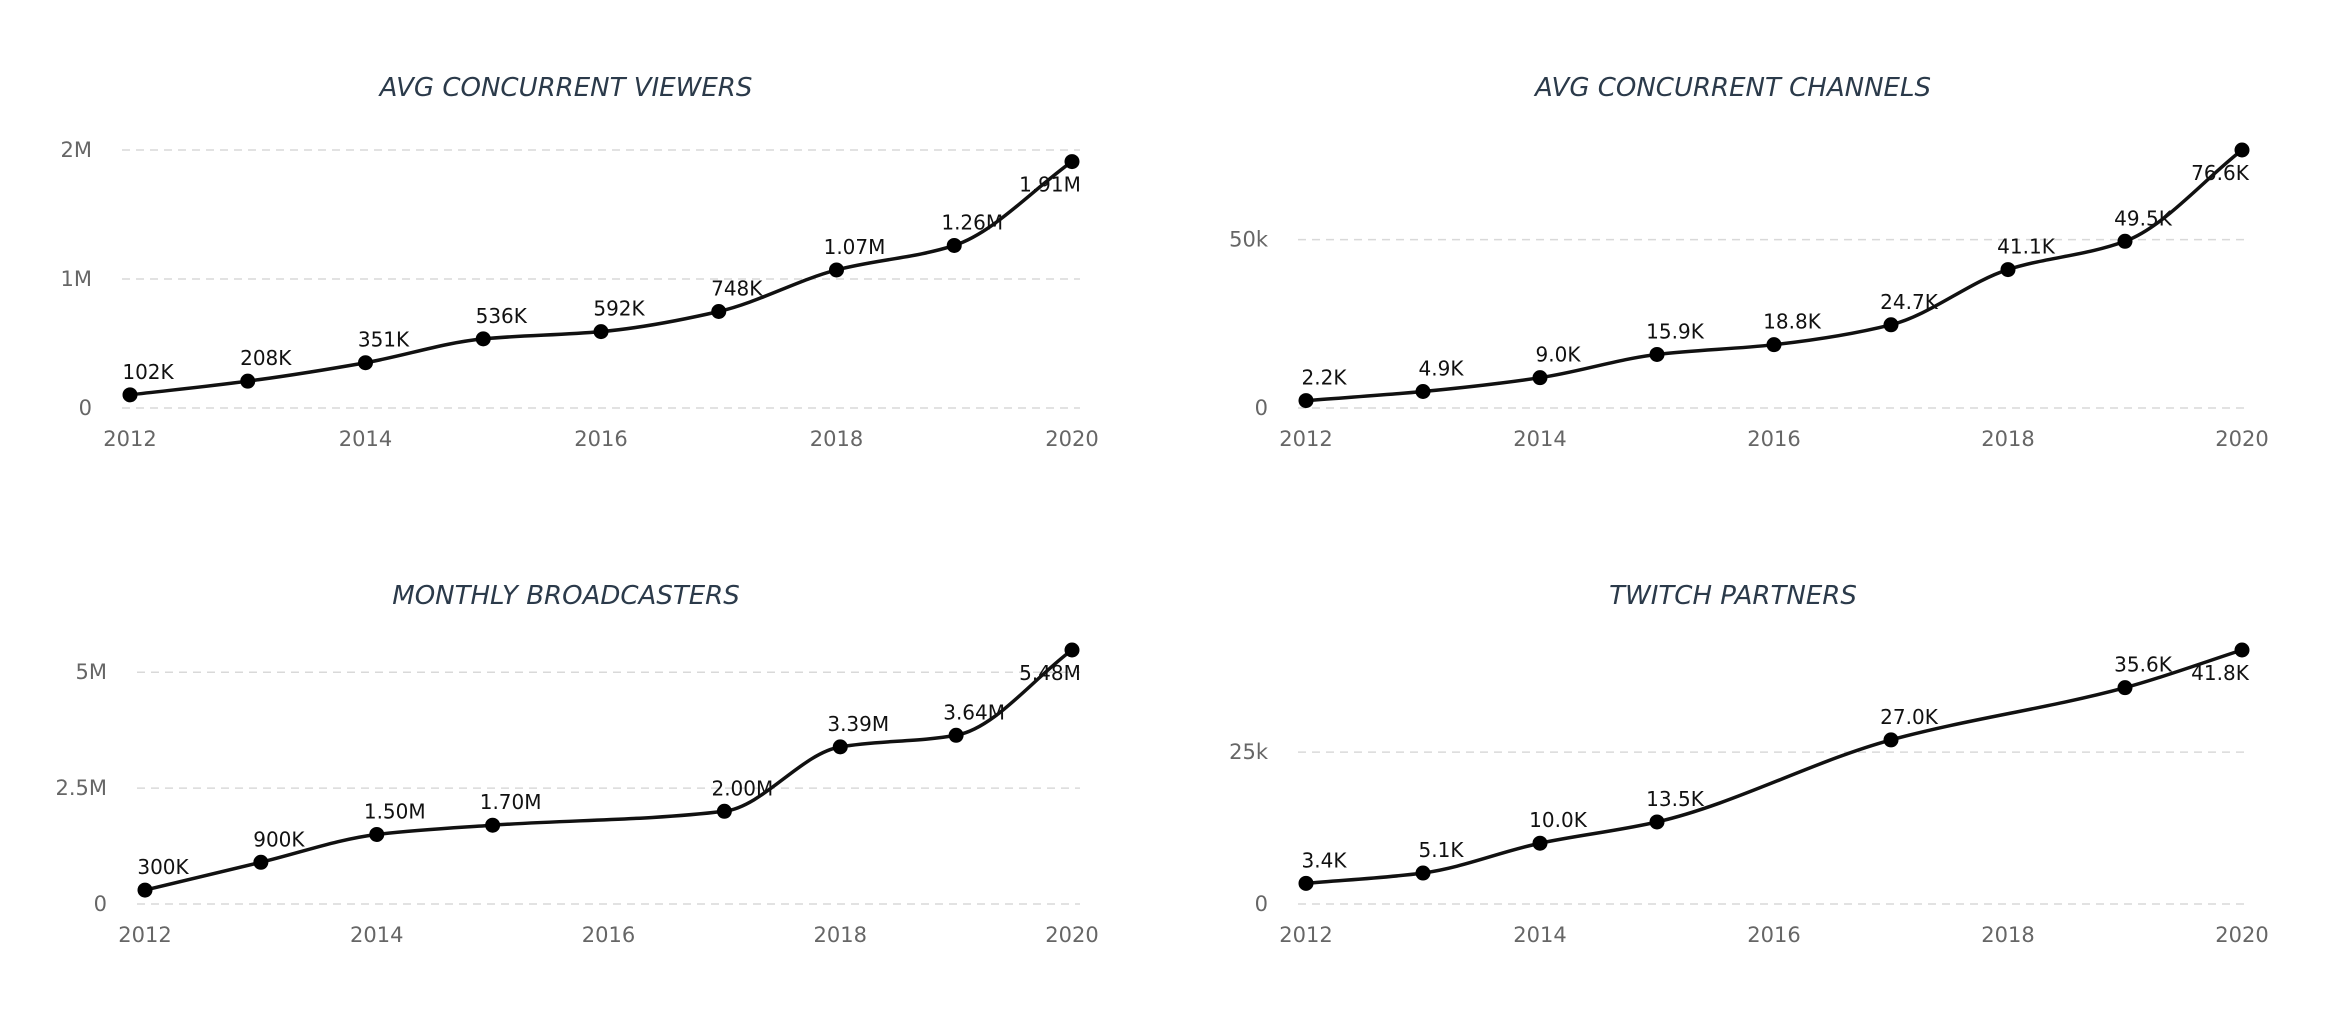 The width and height of the screenshot is (2332, 1016). I want to click on data-label: 2.2K, so click(1325, 378).